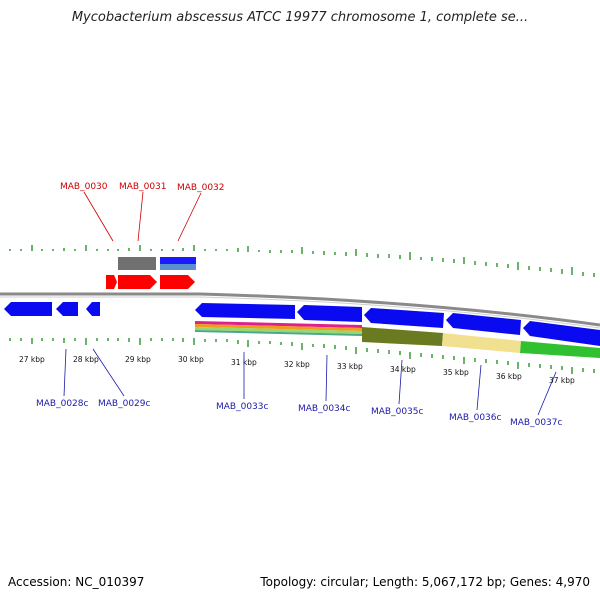 The width and height of the screenshot is (600, 600). What do you see at coordinates (456, 372) in the screenshot?
I see `tick-label: 35 kbp` at bounding box center [456, 372].